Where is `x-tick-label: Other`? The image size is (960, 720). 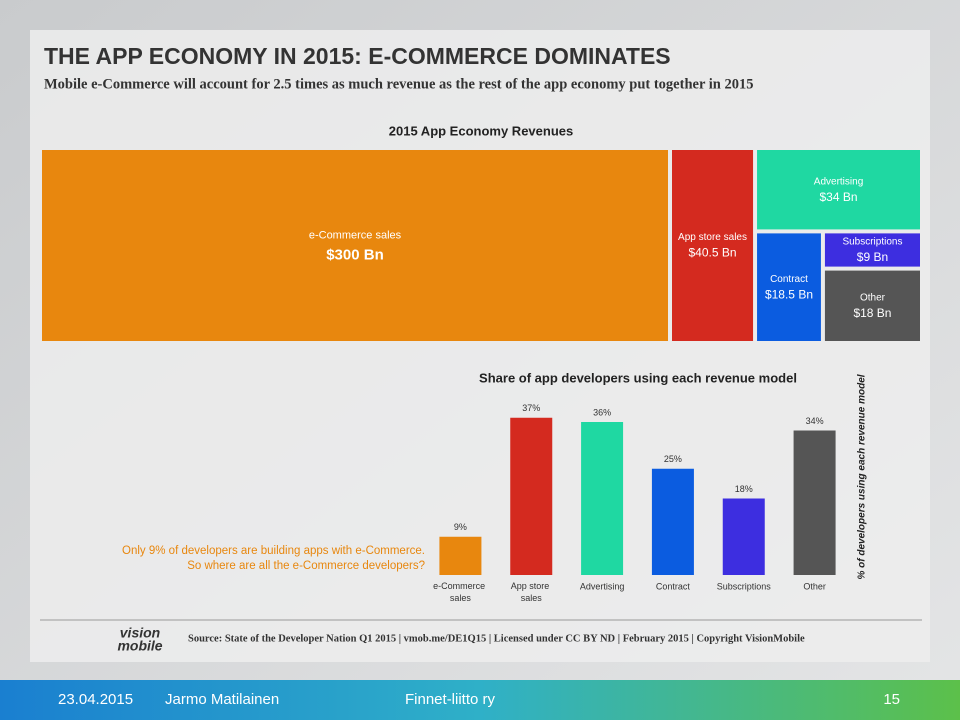
x-tick-label: Other is located at coordinates (814, 586).